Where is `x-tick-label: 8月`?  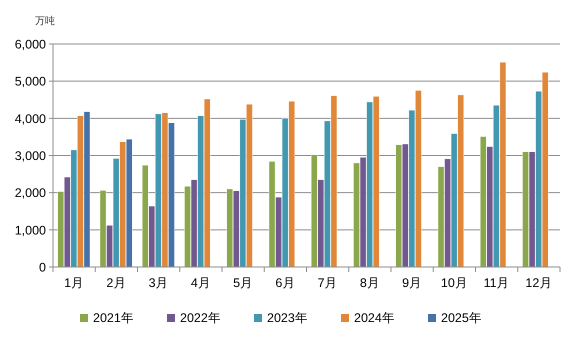 x-tick-label: 8月 is located at coordinates (370, 283).